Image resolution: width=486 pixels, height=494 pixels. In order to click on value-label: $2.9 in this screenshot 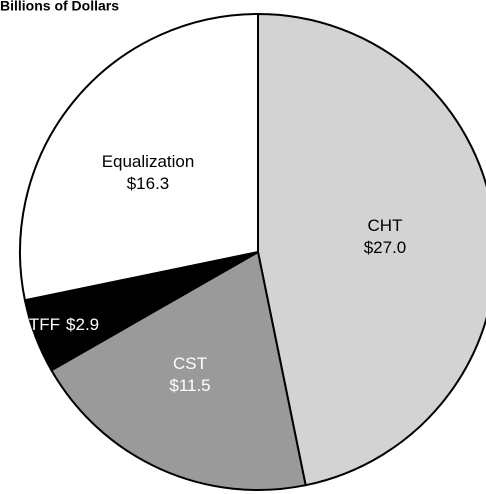, I will do `click(82, 324)`.